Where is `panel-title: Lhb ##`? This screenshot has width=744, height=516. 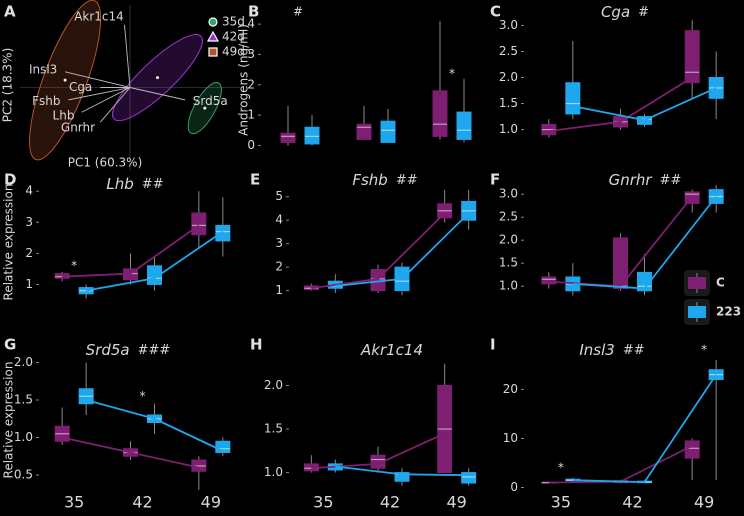 panel-title: Lhb ## is located at coordinates (134, 184).